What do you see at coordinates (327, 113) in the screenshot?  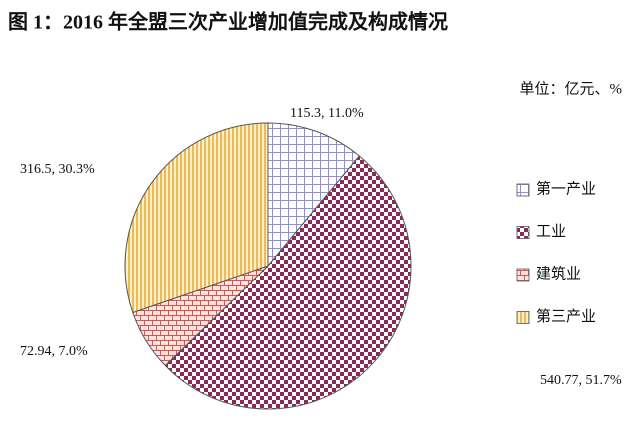 I see `data-label: 115.3, 11.0%` at bounding box center [327, 113].